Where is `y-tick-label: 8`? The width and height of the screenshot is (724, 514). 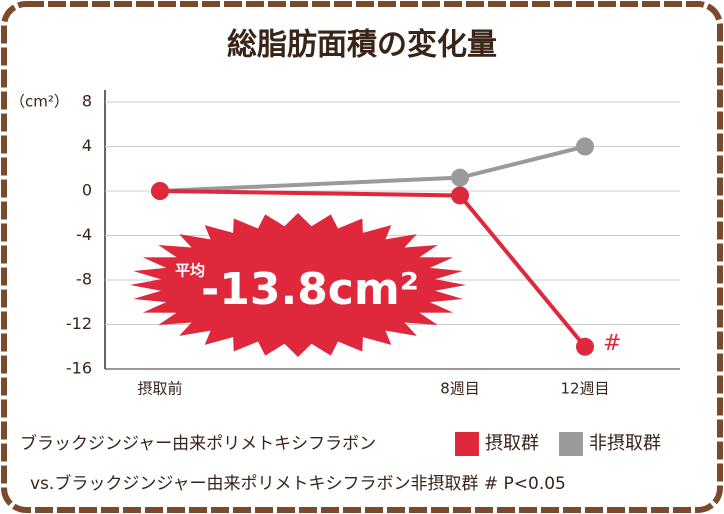
y-tick-label: 8 is located at coordinates (87, 101).